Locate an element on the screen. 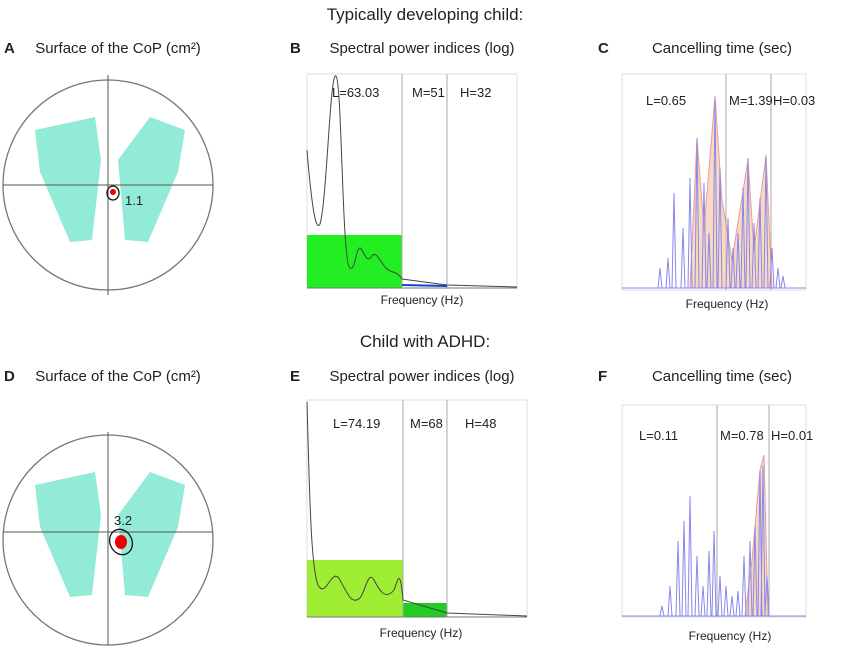 The width and height of the screenshot is (851, 651). band-label: H=32 is located at coordinates (475, 92).